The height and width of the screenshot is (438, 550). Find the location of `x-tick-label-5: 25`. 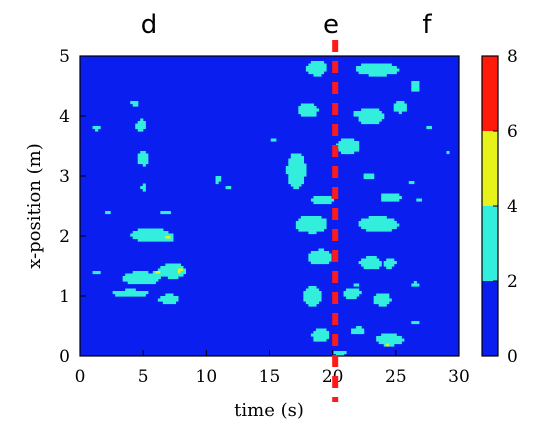

x-tick-label-5: 25 is located at coordinates (396, 377).